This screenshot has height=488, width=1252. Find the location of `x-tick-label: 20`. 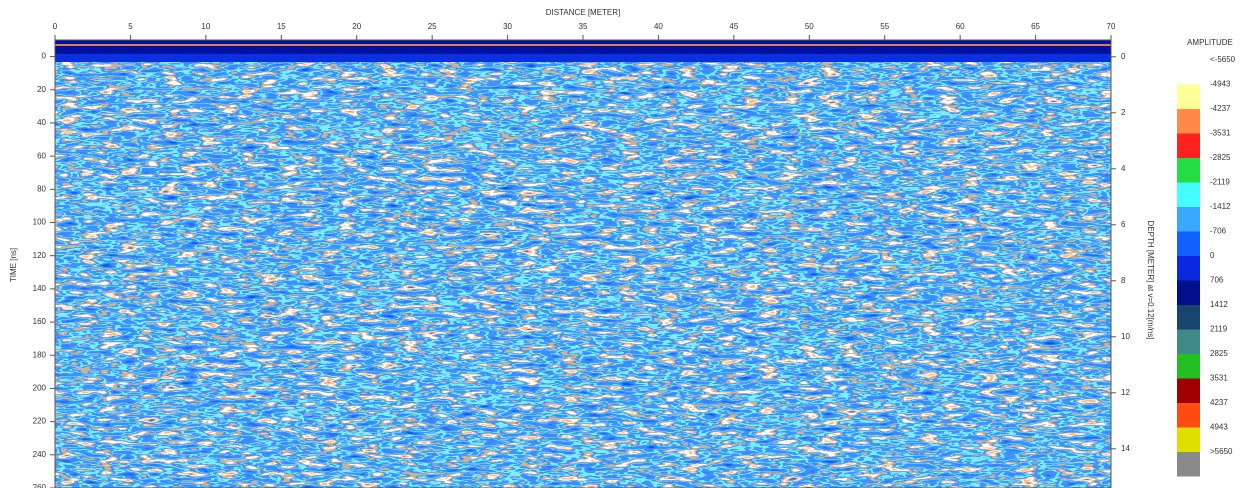

x-tick-label: 20 is located at coordinates (356, 26).